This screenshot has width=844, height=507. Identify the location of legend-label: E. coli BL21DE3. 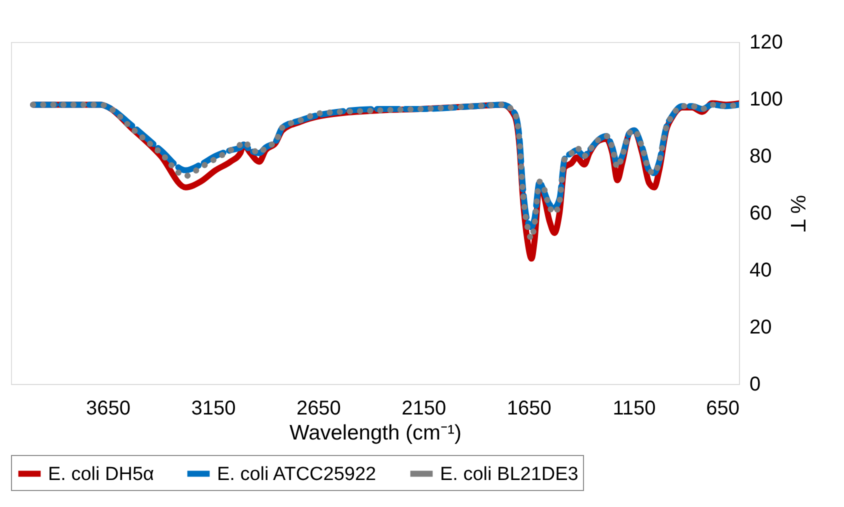
(509, 474).